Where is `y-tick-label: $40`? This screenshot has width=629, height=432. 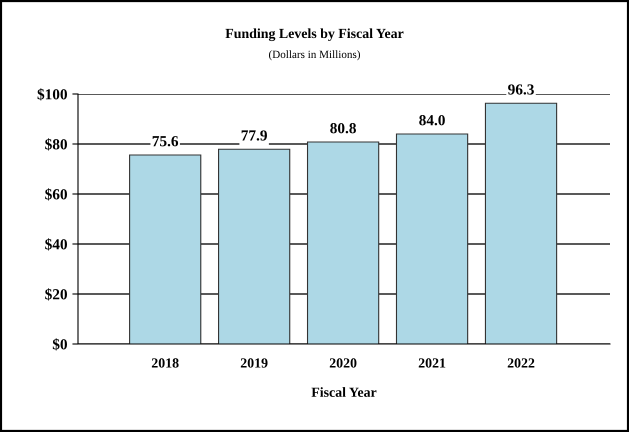
y-tick-label: $40 is located at coordinates (56, 244).